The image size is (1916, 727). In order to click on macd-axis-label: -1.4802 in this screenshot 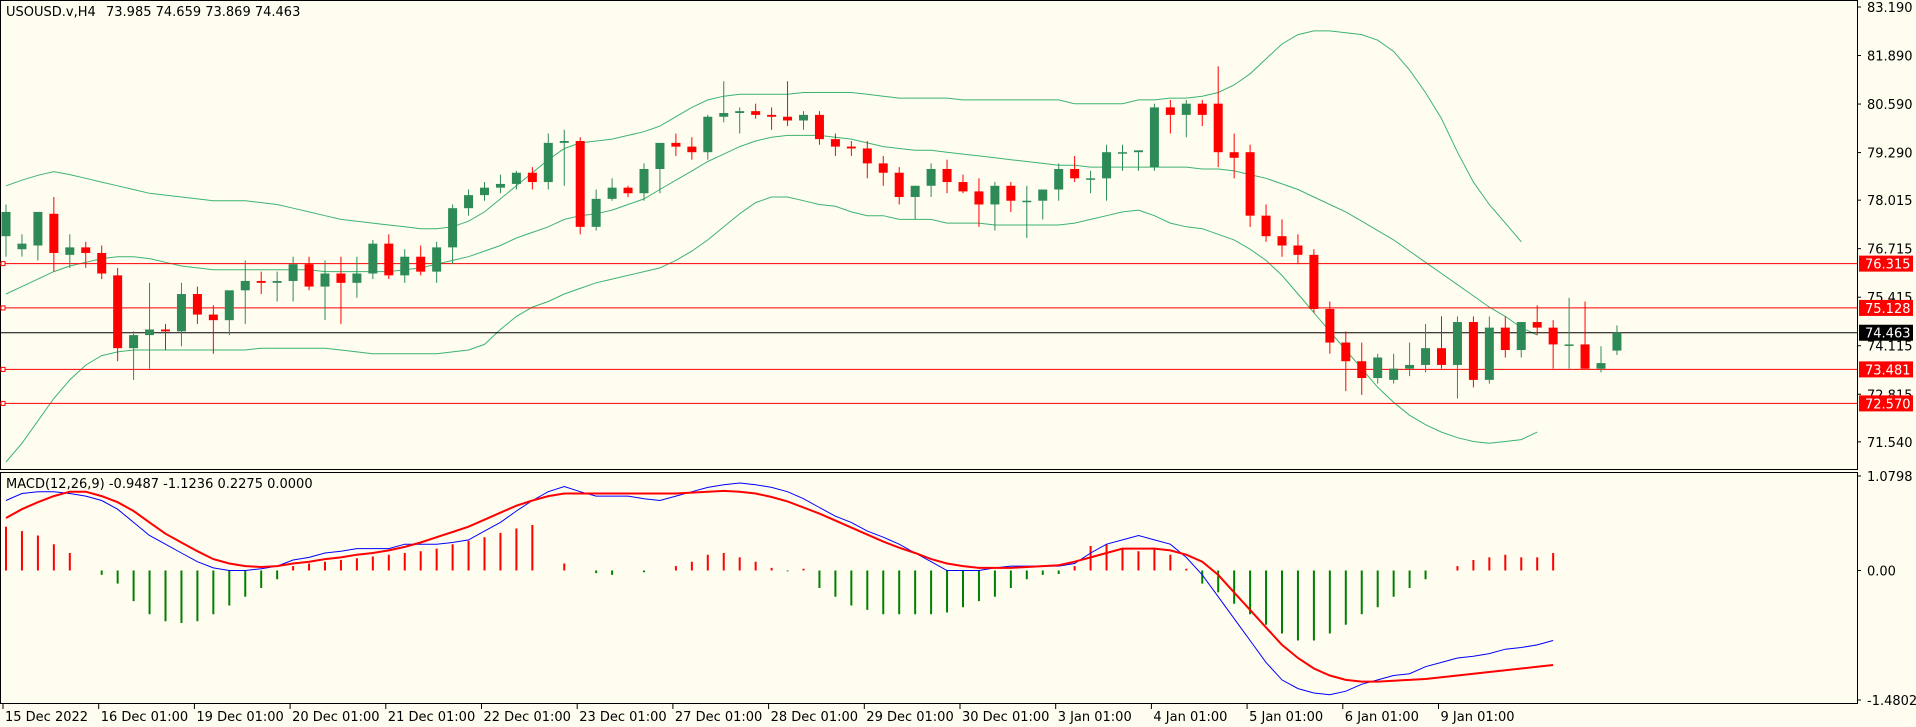, I will do `click(1891, 701)`.